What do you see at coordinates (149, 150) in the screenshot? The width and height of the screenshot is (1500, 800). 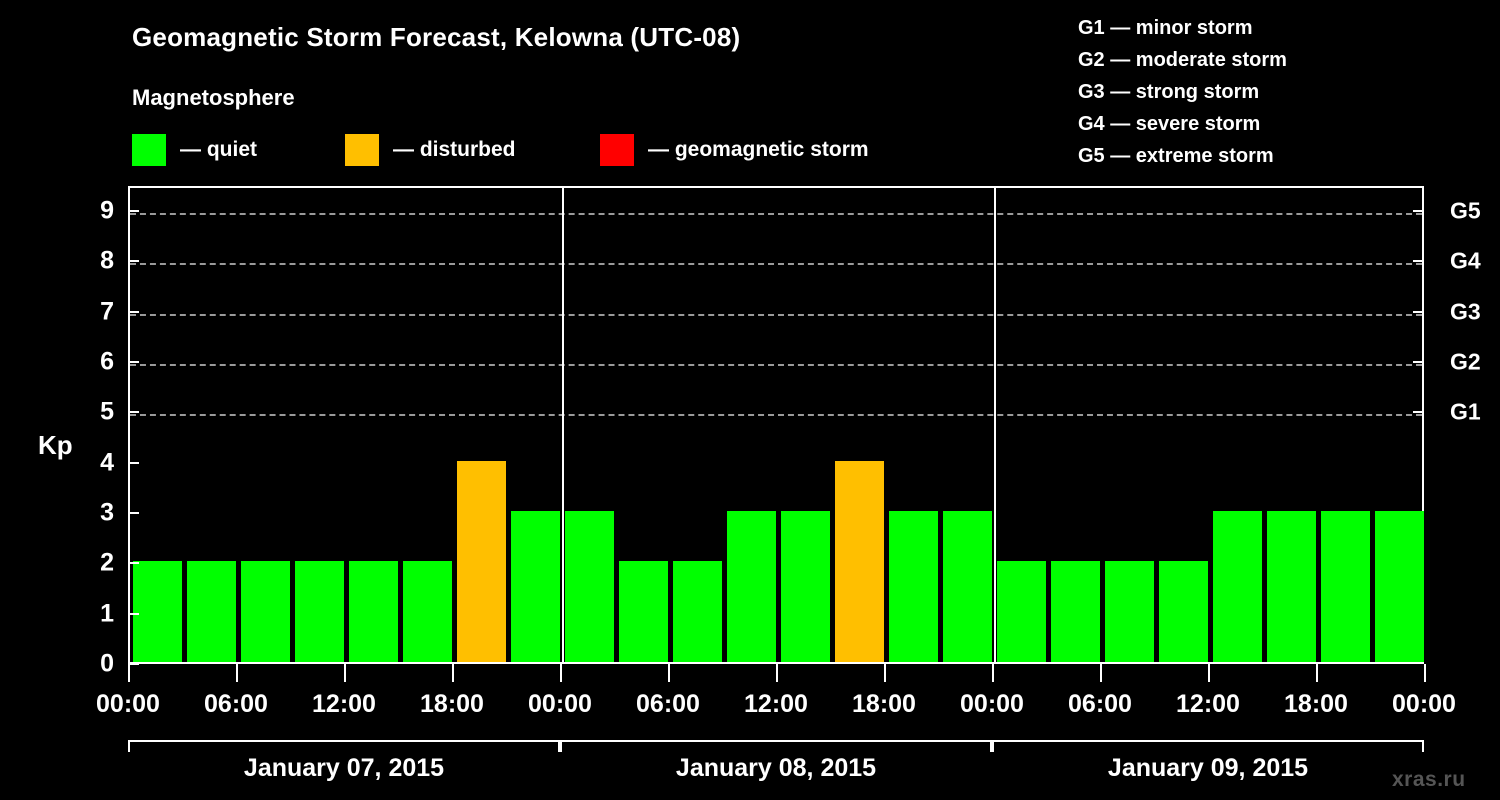 I see `quiet-swatch` at bounding box center [149, 150].